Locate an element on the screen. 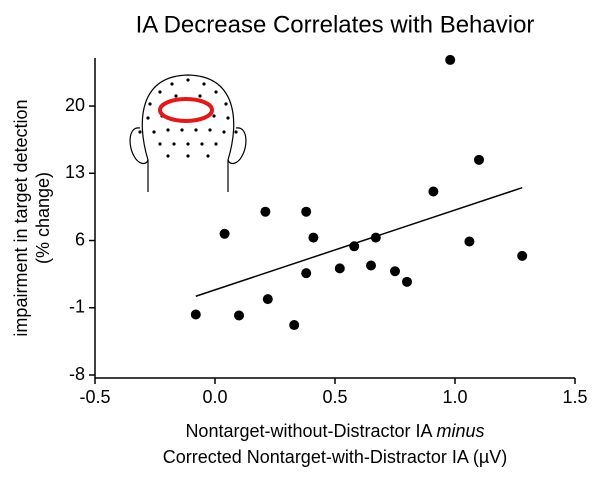 This screenshot has width=601, height=478. y-axis-label: (% change) is located at coordinates (43, 218).